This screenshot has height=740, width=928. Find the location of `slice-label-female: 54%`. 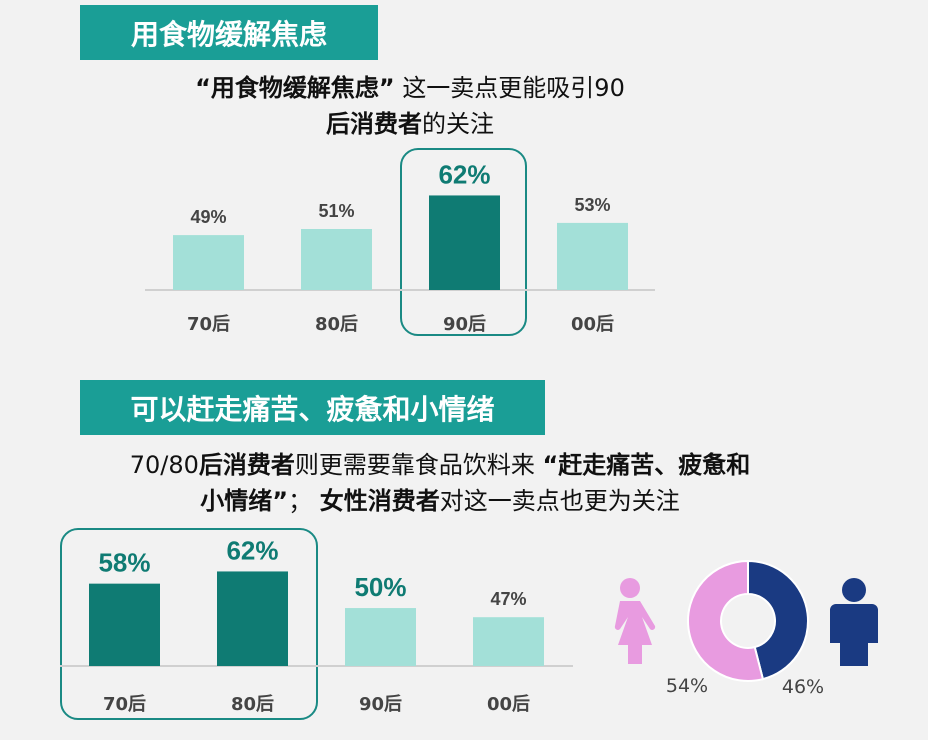

slice-label-female: 54% is located at coordinates (687, 686).